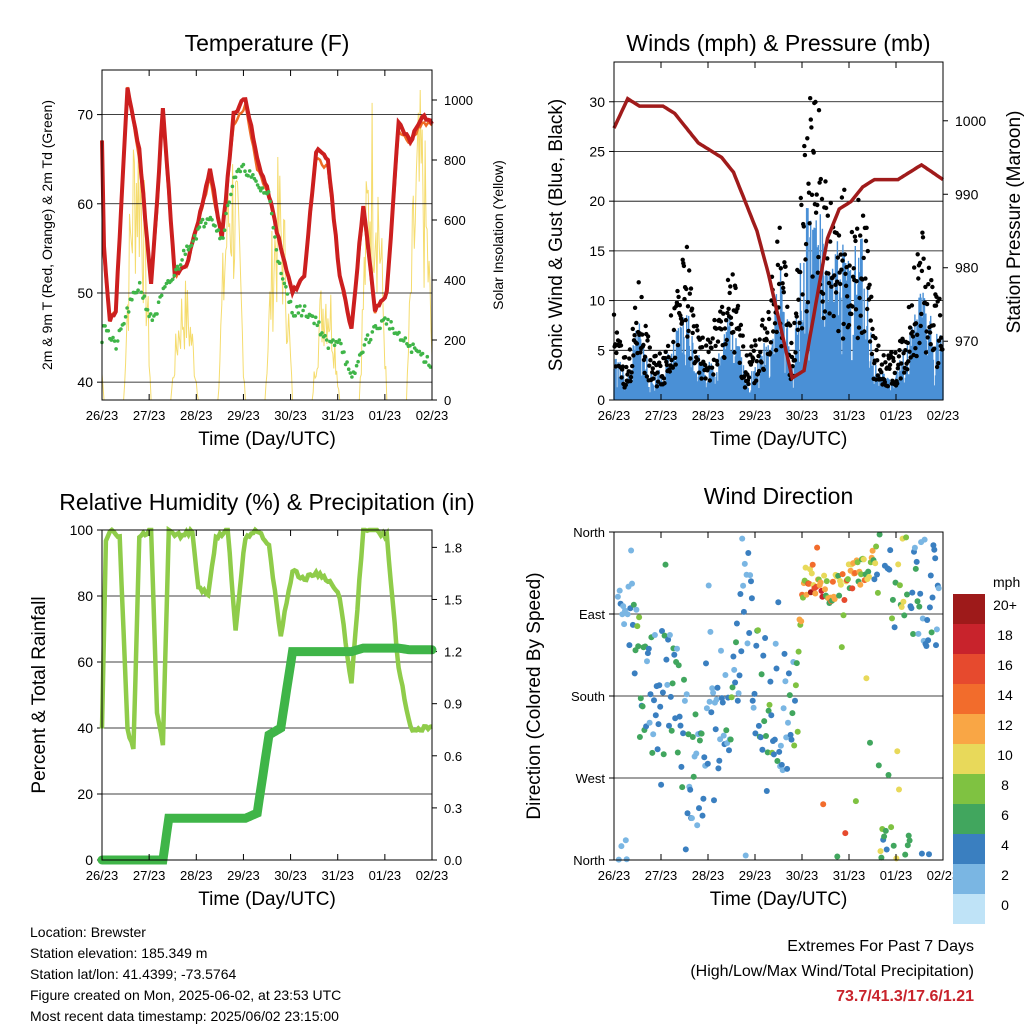 Image resolution: width=1024 pixels, height=1029 pixels. Describe the element at coordinates (453, 652) in the screenshot. I see `humidity-y2tick-label: 1.2` at that location.